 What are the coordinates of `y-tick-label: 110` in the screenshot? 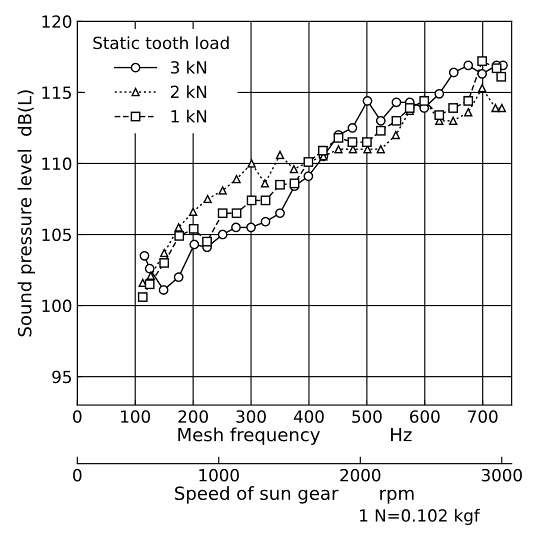 It's located at (57, 163).